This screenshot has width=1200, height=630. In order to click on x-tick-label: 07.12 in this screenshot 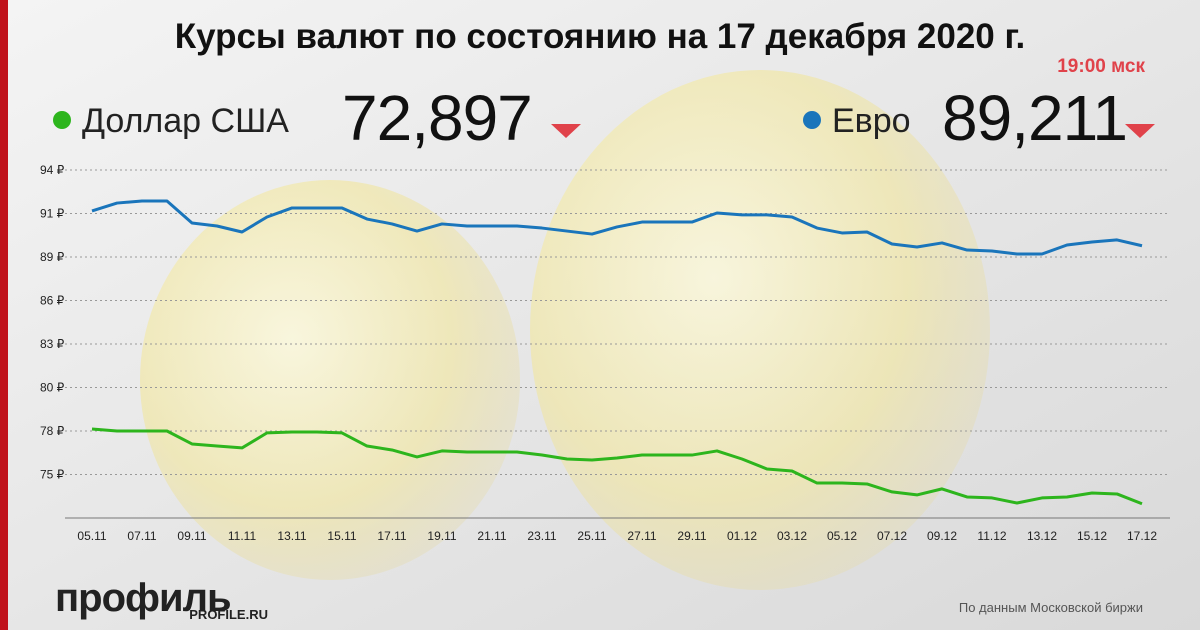, I will do `click(892, 536)`.